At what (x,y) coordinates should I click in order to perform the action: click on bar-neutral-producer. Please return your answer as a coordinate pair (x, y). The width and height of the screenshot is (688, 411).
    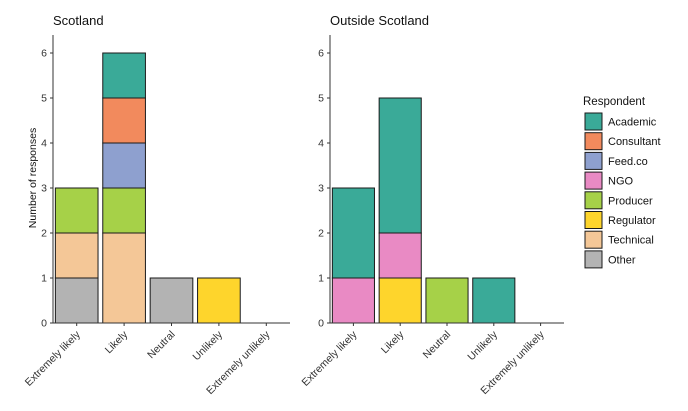
    Looking at the image, I should click on (447, 300).